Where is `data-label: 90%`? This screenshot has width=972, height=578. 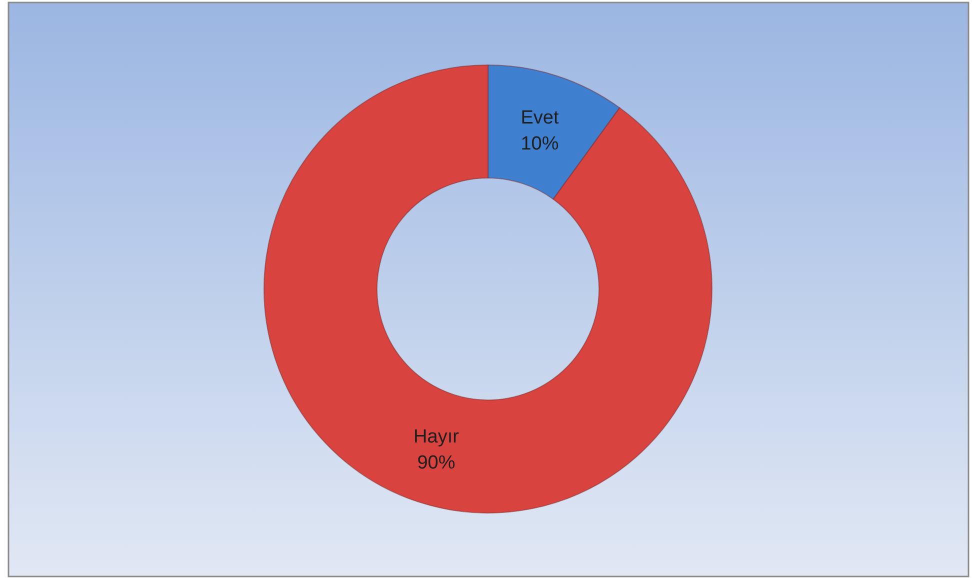
data-label: 90% is located at coordinates (436, 463).